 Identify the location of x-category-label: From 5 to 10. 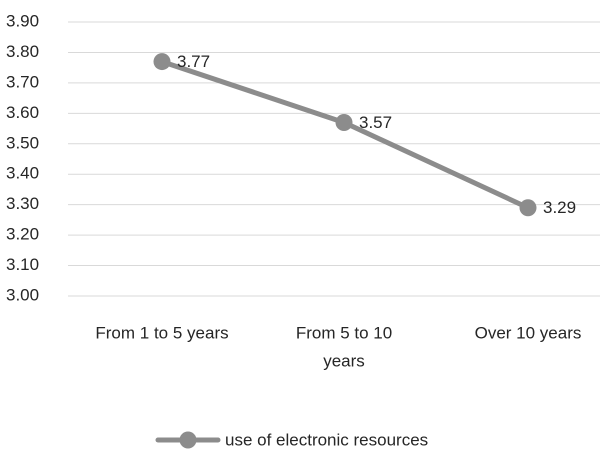
(344, 332).